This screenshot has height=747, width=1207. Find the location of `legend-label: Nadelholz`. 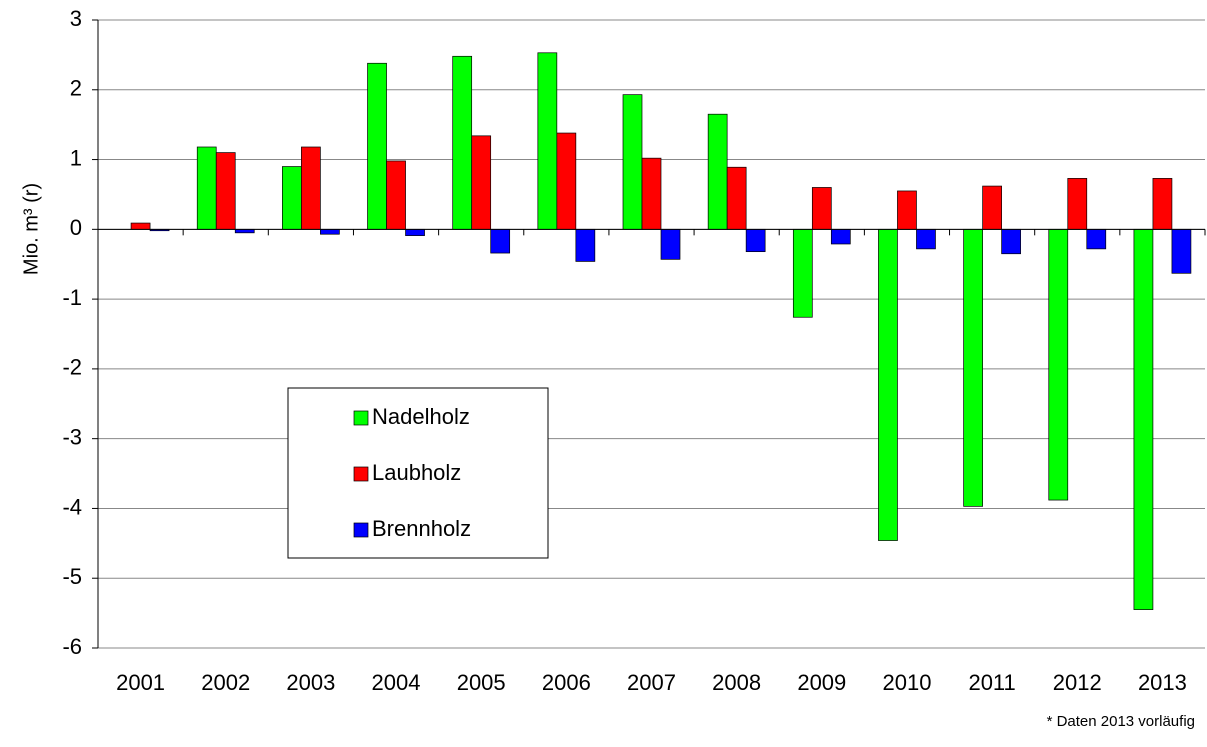

legend-label: Nadelholz is located at coordinates (421, 416).